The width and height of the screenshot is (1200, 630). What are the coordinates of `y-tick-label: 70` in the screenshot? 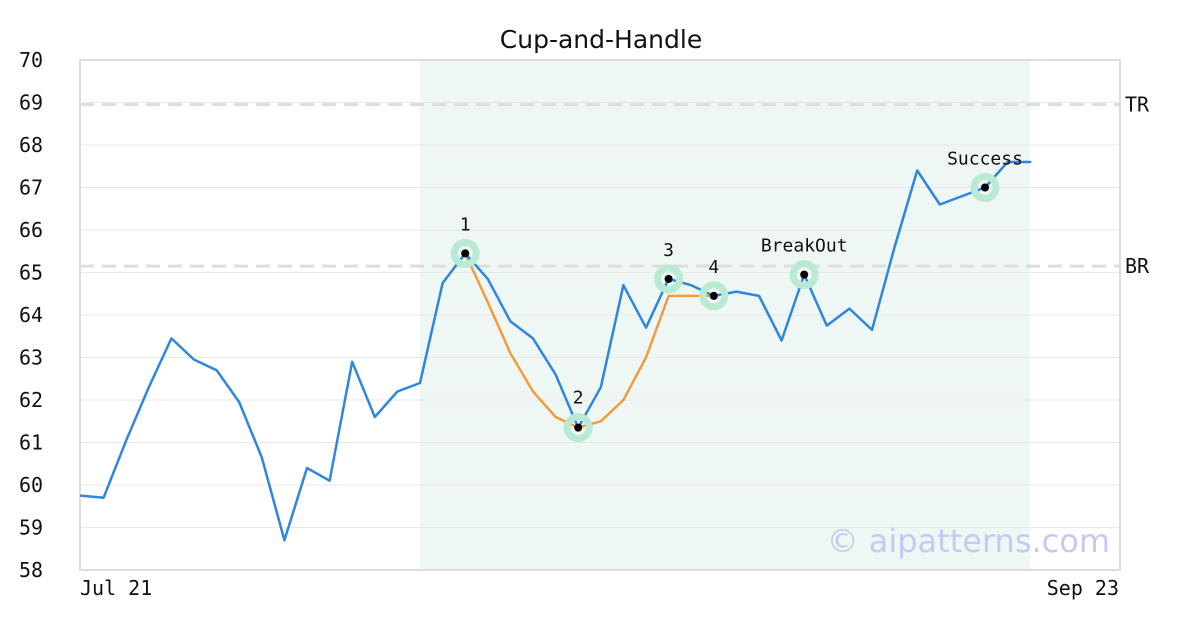 It's located at (31, 60).